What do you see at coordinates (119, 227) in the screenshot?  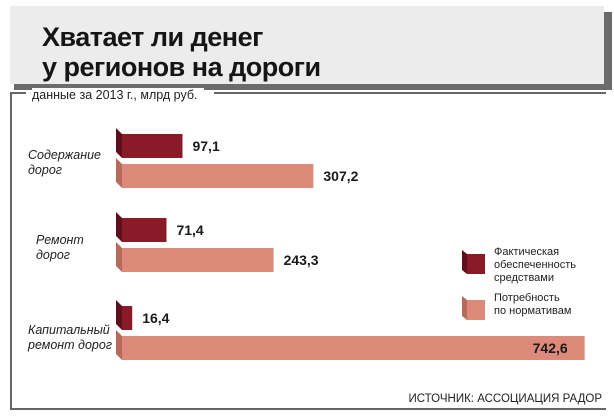 I see `bar-actual-1-side` at bounding box center [119, 227].